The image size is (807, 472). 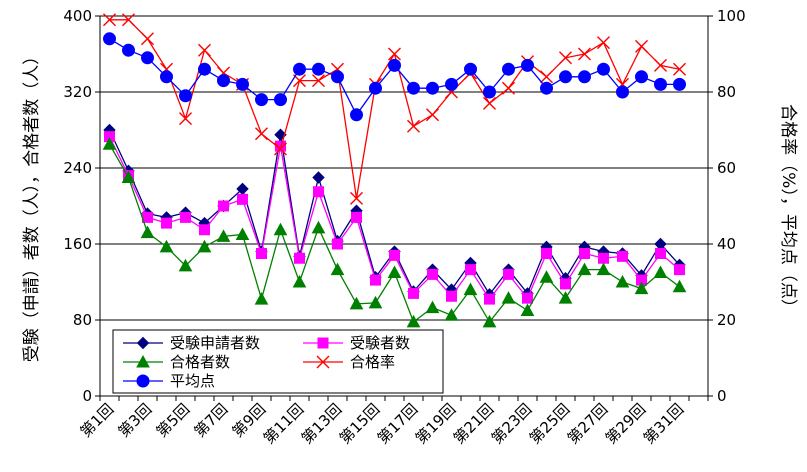 What do you see at coordinates (135, 420) in the screenshot?
I see `x-tick-label: 第3回` at bounding box center [135, 420].